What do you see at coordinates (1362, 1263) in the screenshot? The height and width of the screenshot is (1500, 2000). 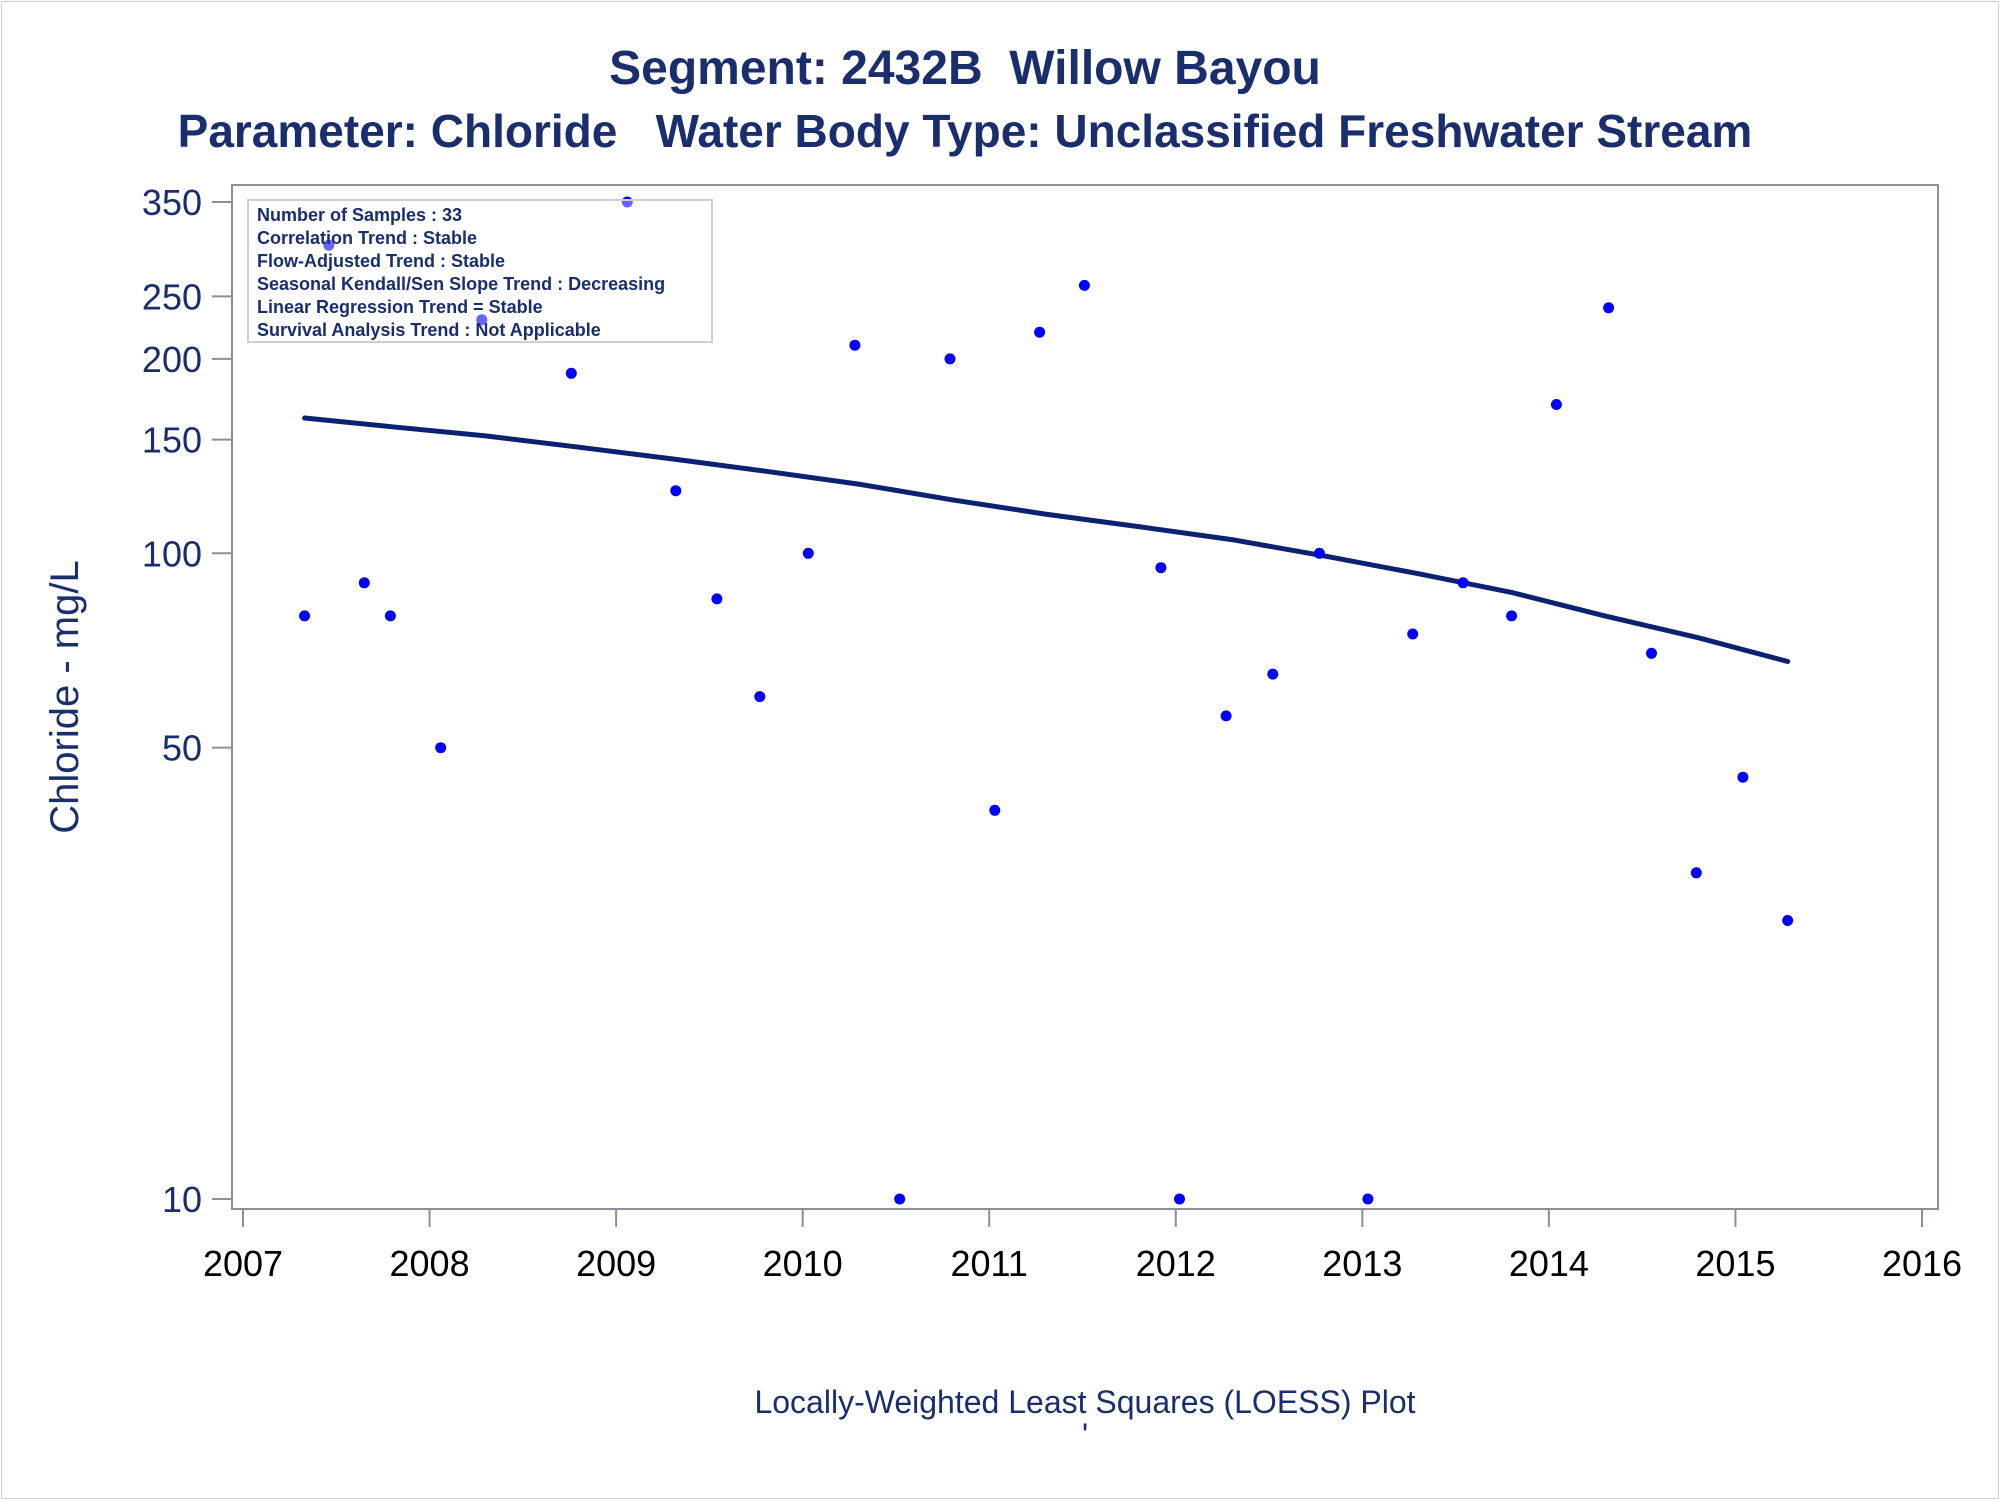 I see `x-tick-label: 2013` at bounding box center [1362, 1263].